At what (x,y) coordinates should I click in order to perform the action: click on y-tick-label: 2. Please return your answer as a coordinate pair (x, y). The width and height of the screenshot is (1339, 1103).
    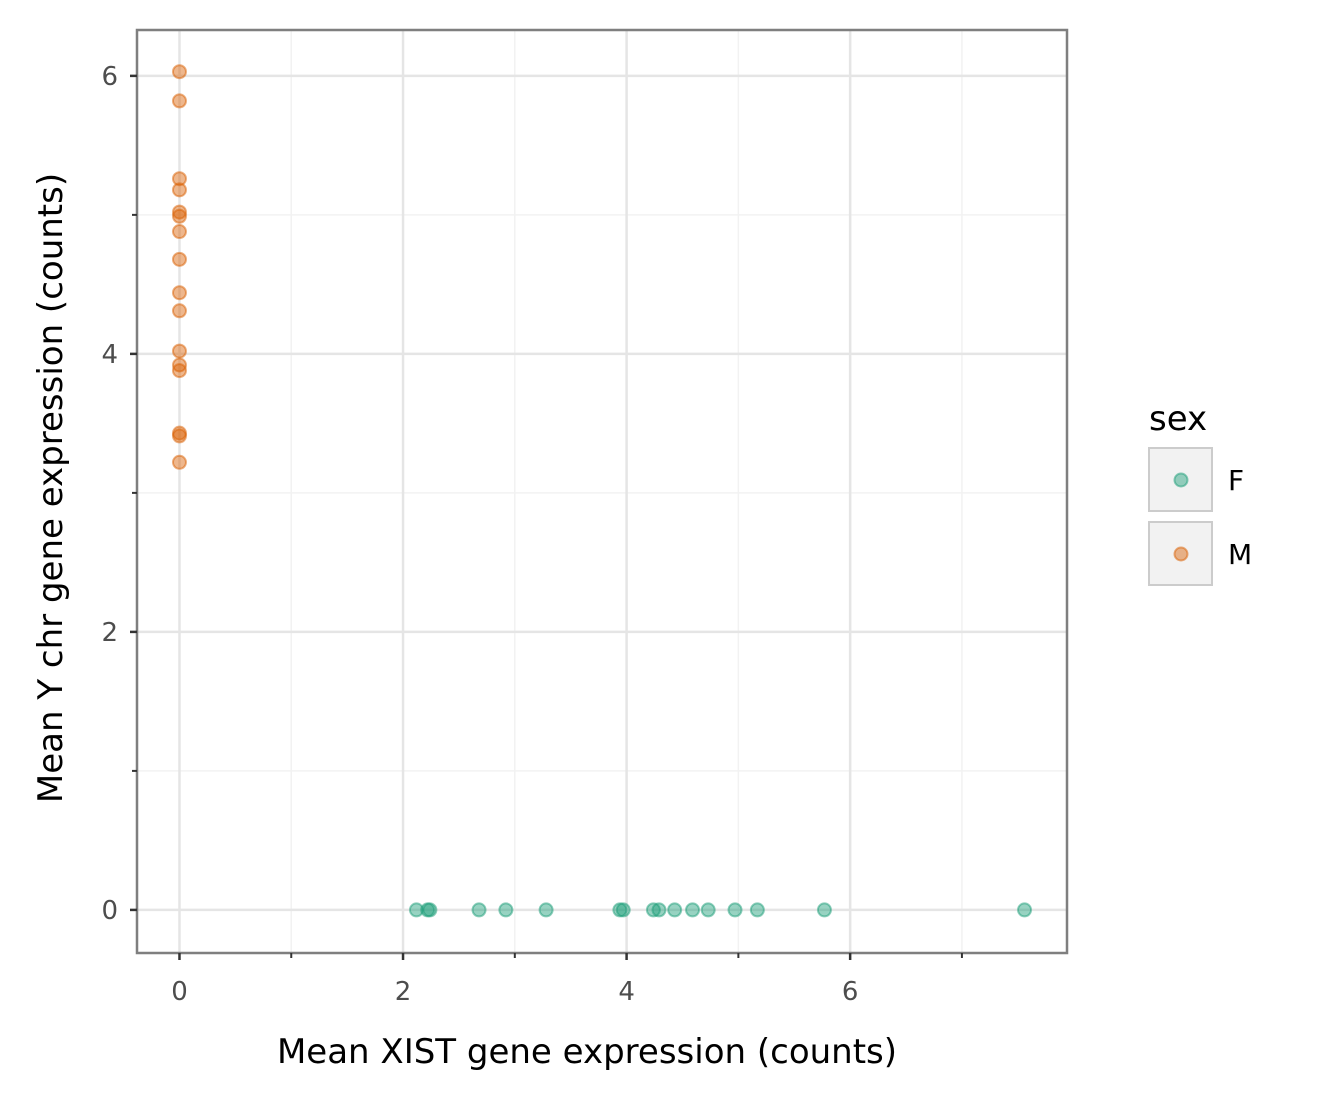
    Looking at the image, I should click on (109, 633).